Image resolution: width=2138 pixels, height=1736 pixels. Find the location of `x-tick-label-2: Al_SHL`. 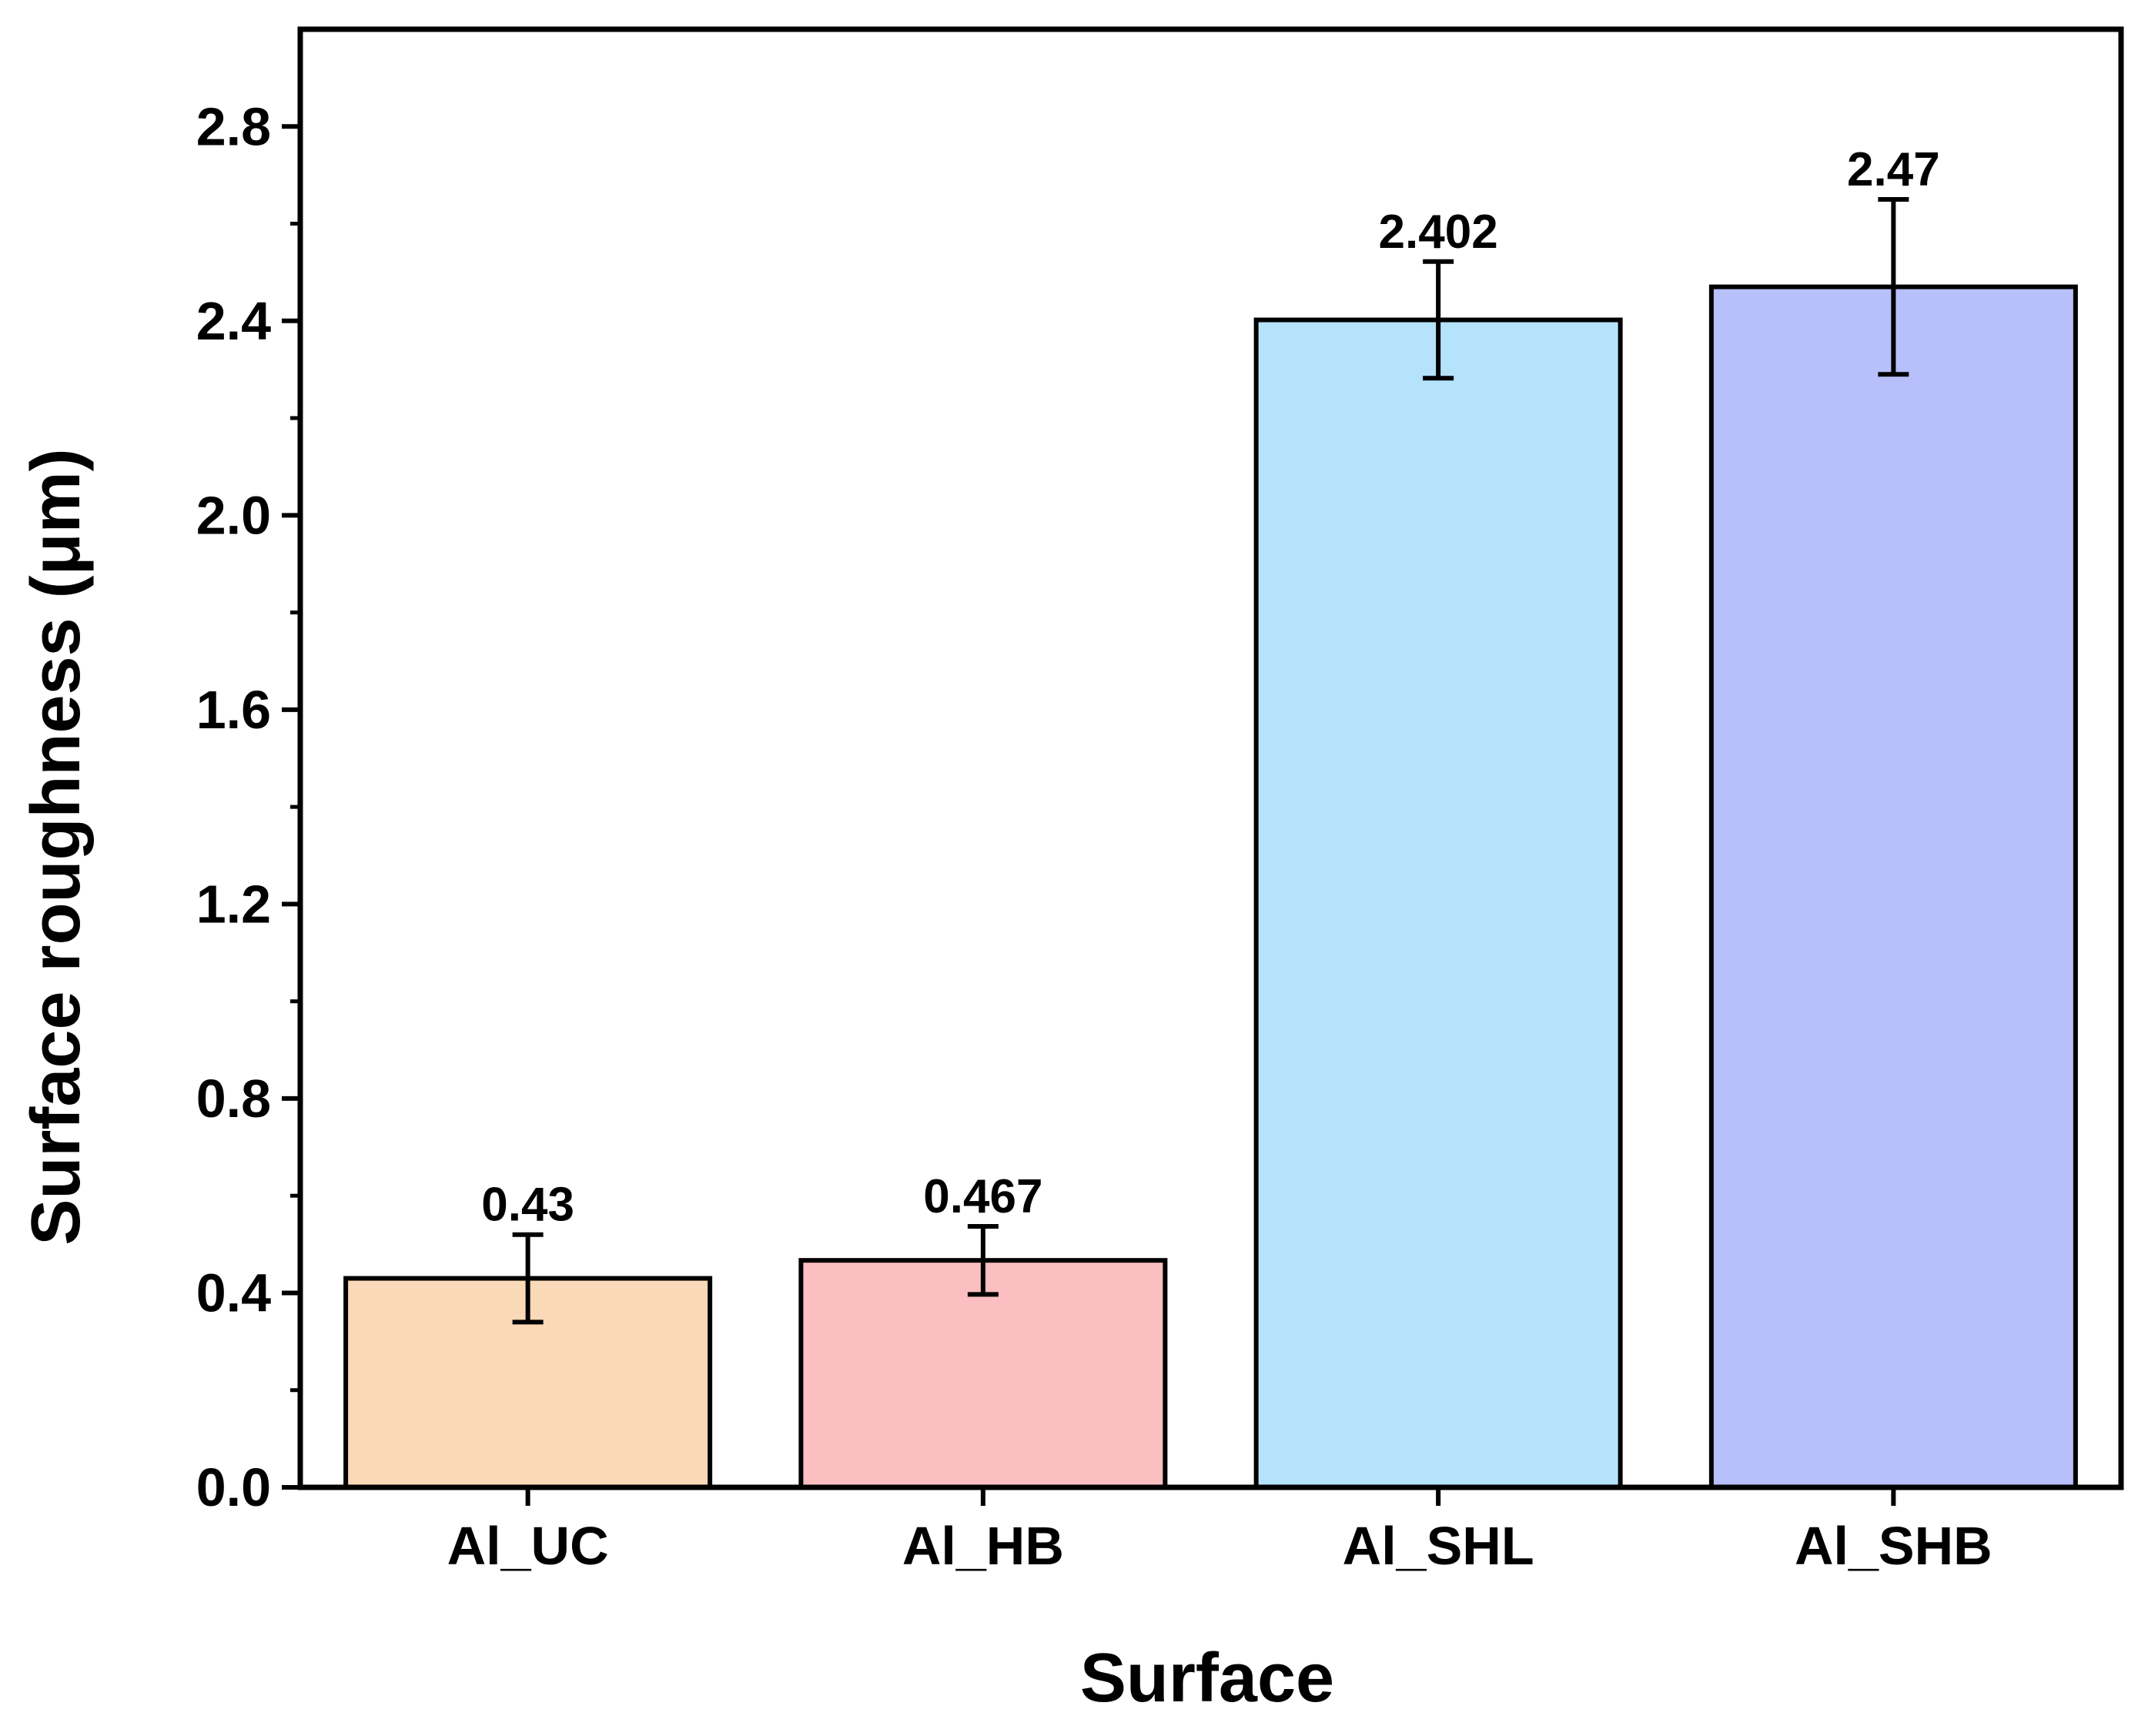

x-tick-label-2: Al_SHL is located at coordinates (1438, 1546).